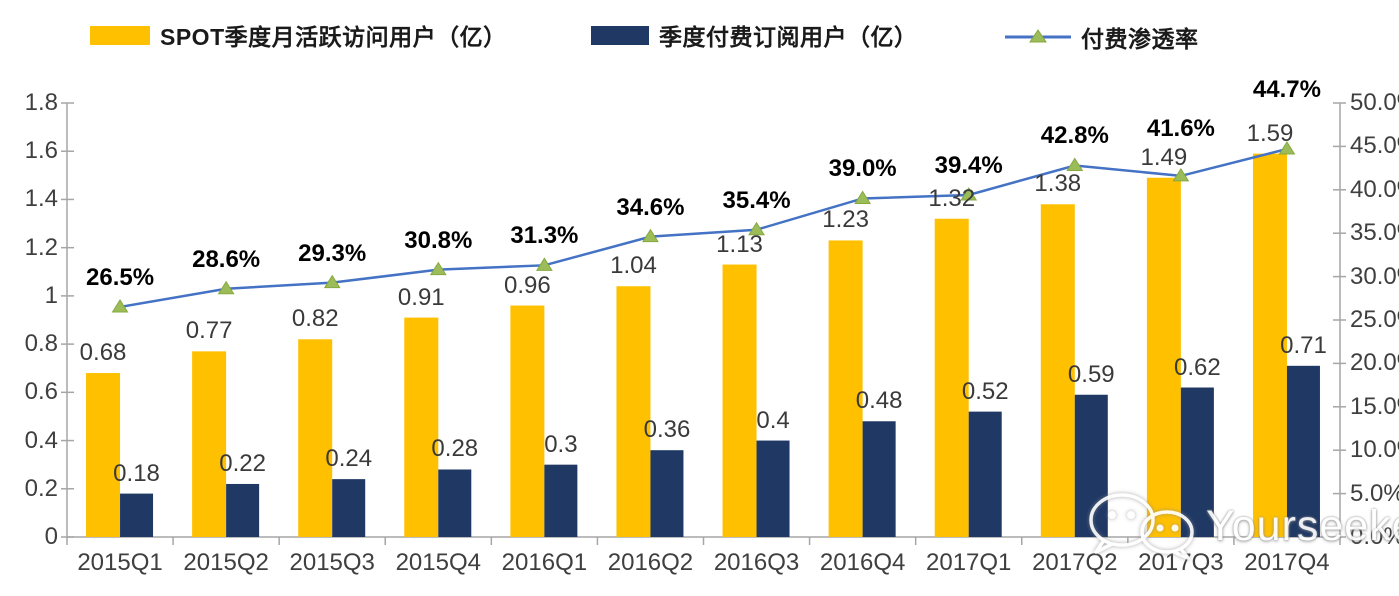  I want to click on y-tick-label-left: 0.2, so click(41, 488).